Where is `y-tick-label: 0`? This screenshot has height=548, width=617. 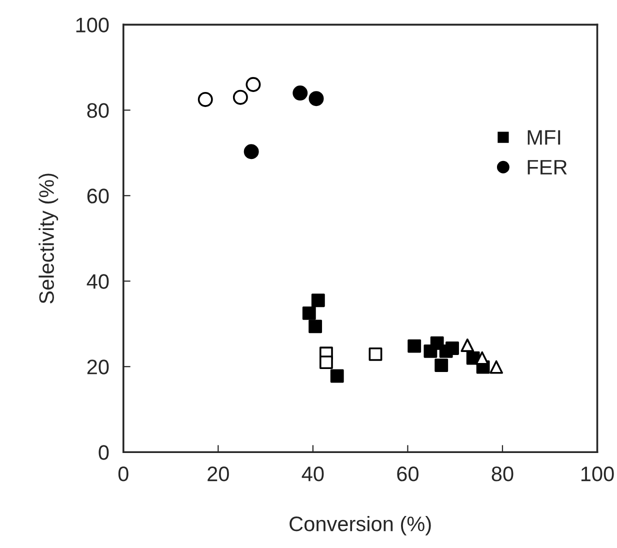 y-tick-label: 0 is located at coordinates (103, 452).